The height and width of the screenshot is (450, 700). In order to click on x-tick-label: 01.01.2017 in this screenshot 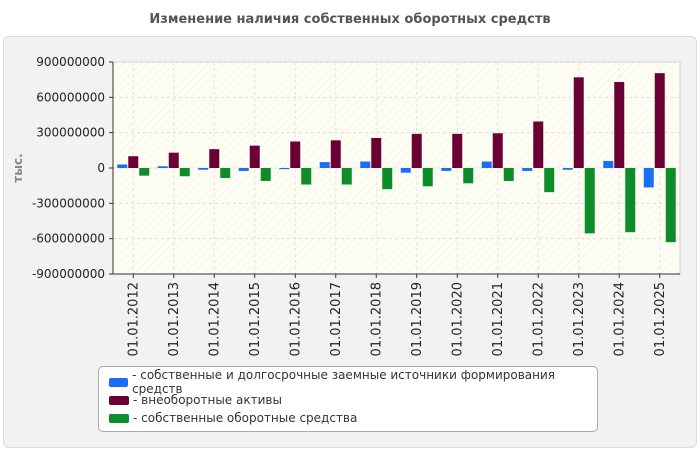, I will do `click(336, 319)`.